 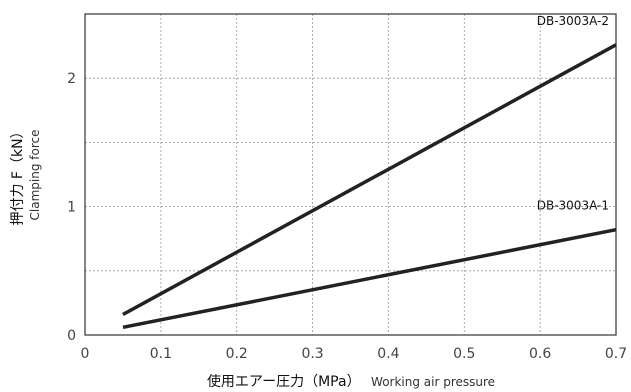 I want to click on series-label-layer: DB-3003A-2 DB-3003A-1, so click(x=573, y=113).